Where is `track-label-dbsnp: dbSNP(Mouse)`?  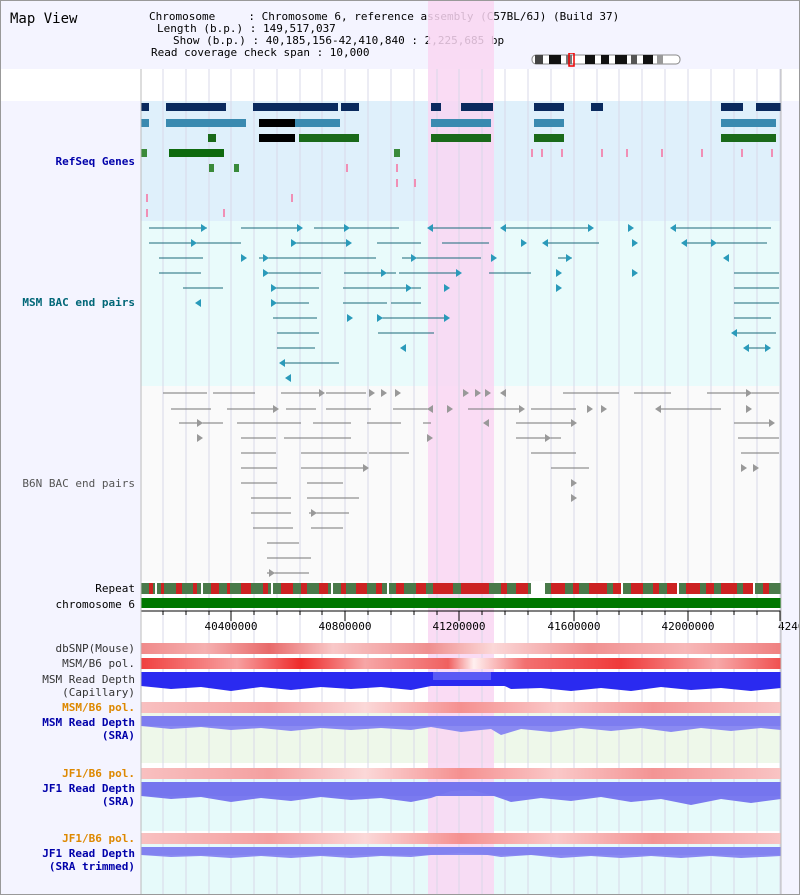 track-label-dbsnp: dbSNP(Mouse) is located at coordinates (95, 648).